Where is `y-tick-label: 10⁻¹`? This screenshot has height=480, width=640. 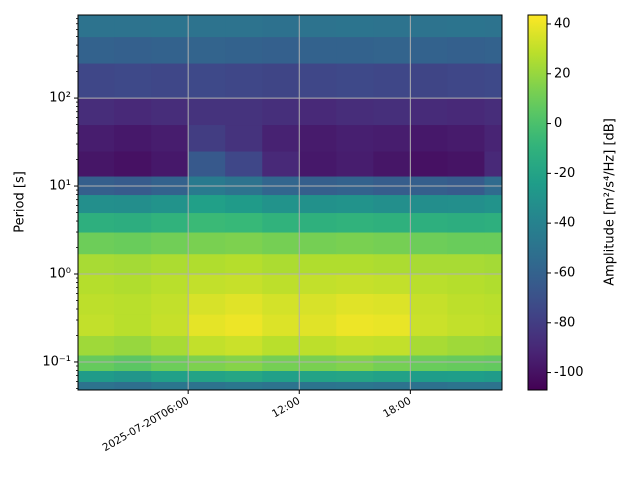 y-tick-label: 10⁻¹ is located at coordinates (56, 361).